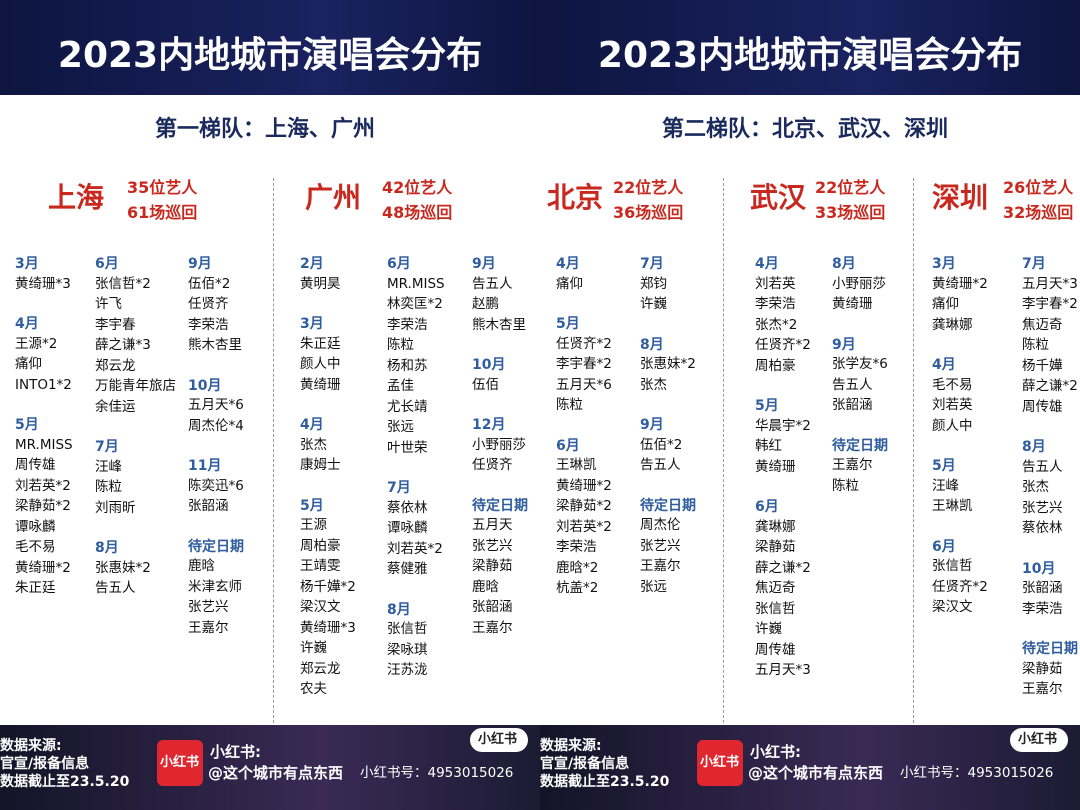 The height and width of the screenshot is (810, 1080). Describe the element at coordinates (805, 129) in the screenshot. I see `tier: 第二梯队：北京、武汉、深圳` at that location.